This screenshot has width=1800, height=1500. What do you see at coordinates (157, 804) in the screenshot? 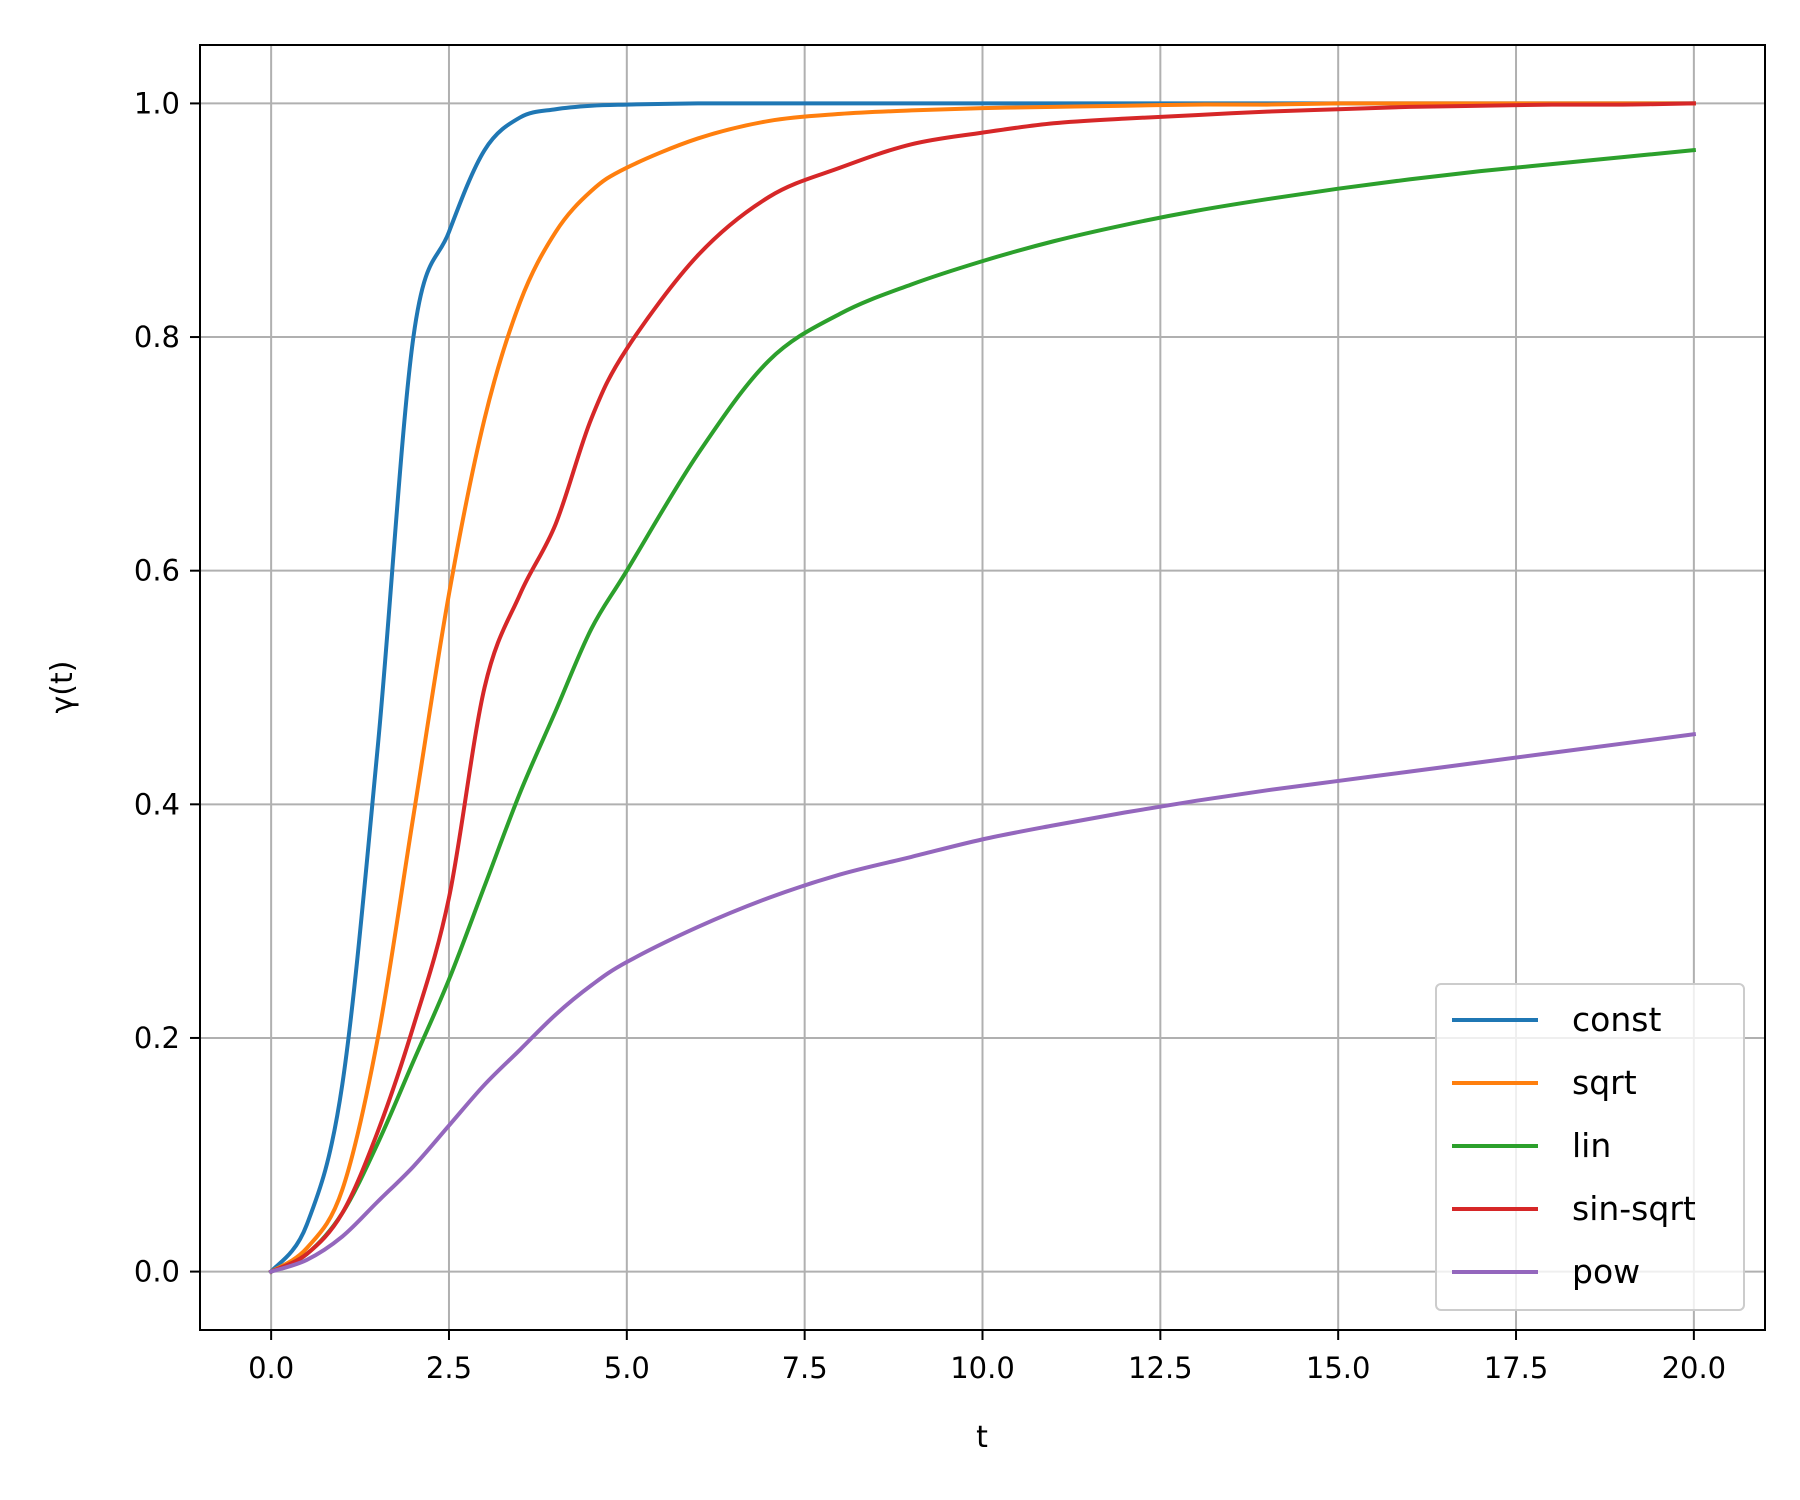
I see `y-tick-label: 0.4` at bounding box center [157, 804].